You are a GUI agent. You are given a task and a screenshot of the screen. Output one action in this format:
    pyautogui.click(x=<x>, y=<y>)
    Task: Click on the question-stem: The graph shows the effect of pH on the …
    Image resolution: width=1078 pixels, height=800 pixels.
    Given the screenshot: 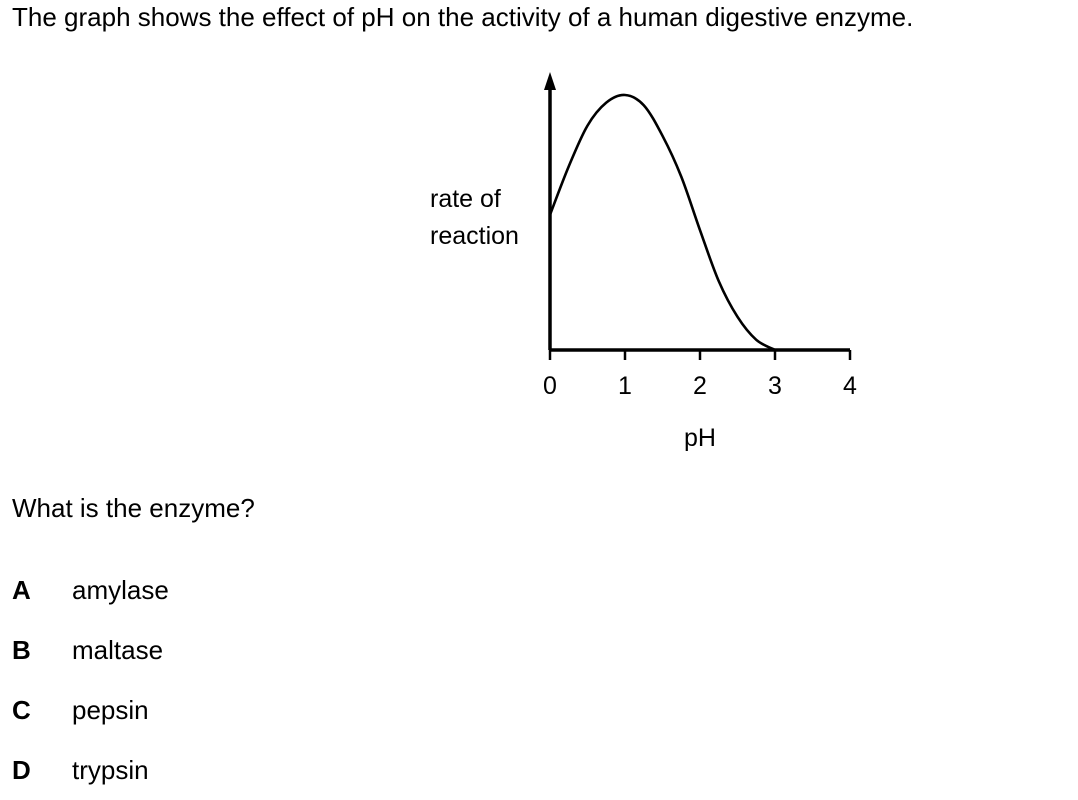 What is the action you would take?
    pyautogui.click(x=463, y=17)
    